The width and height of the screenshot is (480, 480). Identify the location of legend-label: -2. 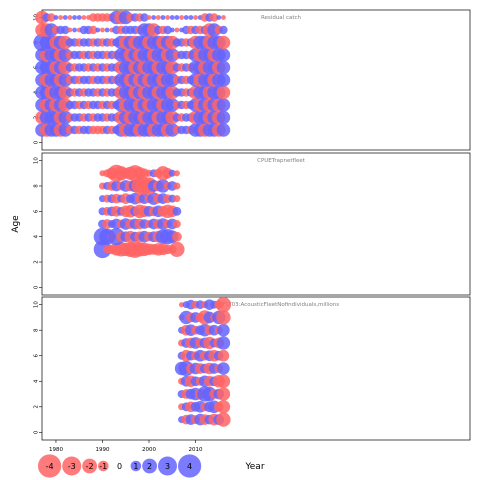
(90, 466).